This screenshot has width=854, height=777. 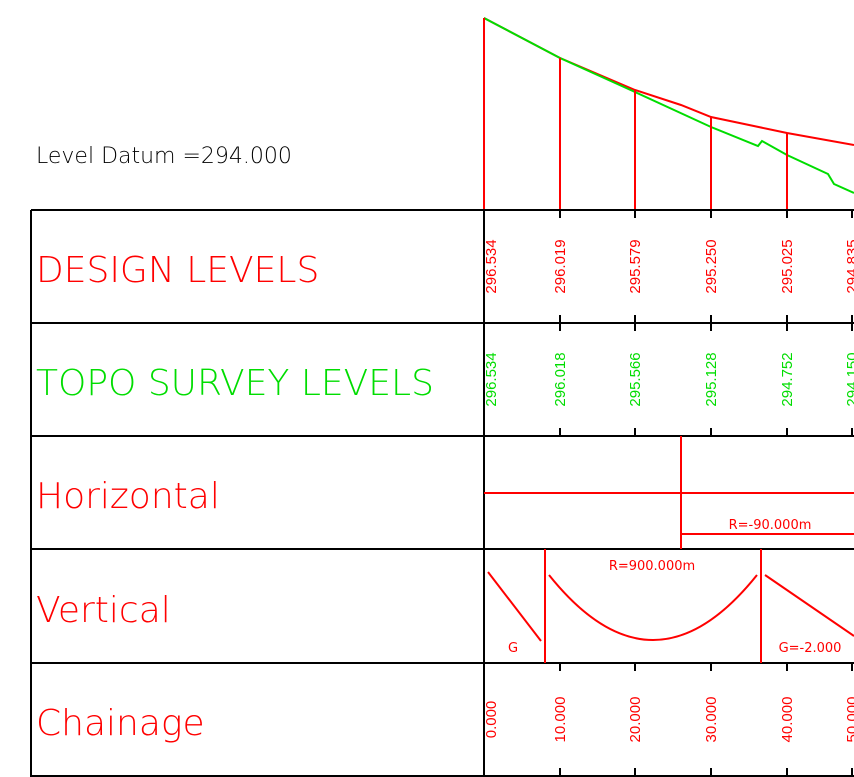 What do you see at coordinates (849, 720) in the screenshot?
I see `station-value: 50.000` at bounding box center [849, 720].